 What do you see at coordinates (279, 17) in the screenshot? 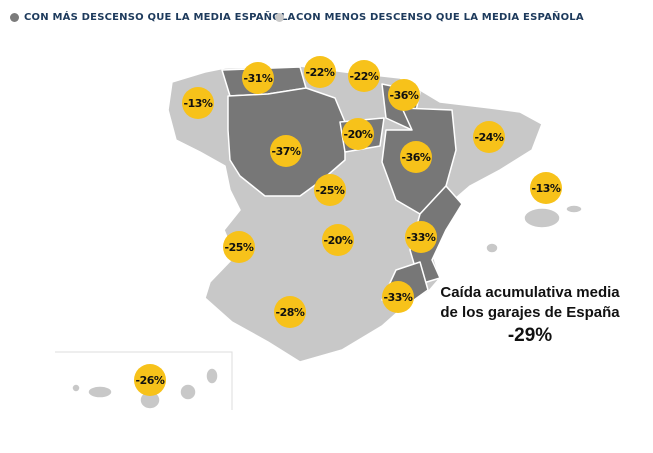
I see `light-dot-icon` at bounding box center [279, 17].